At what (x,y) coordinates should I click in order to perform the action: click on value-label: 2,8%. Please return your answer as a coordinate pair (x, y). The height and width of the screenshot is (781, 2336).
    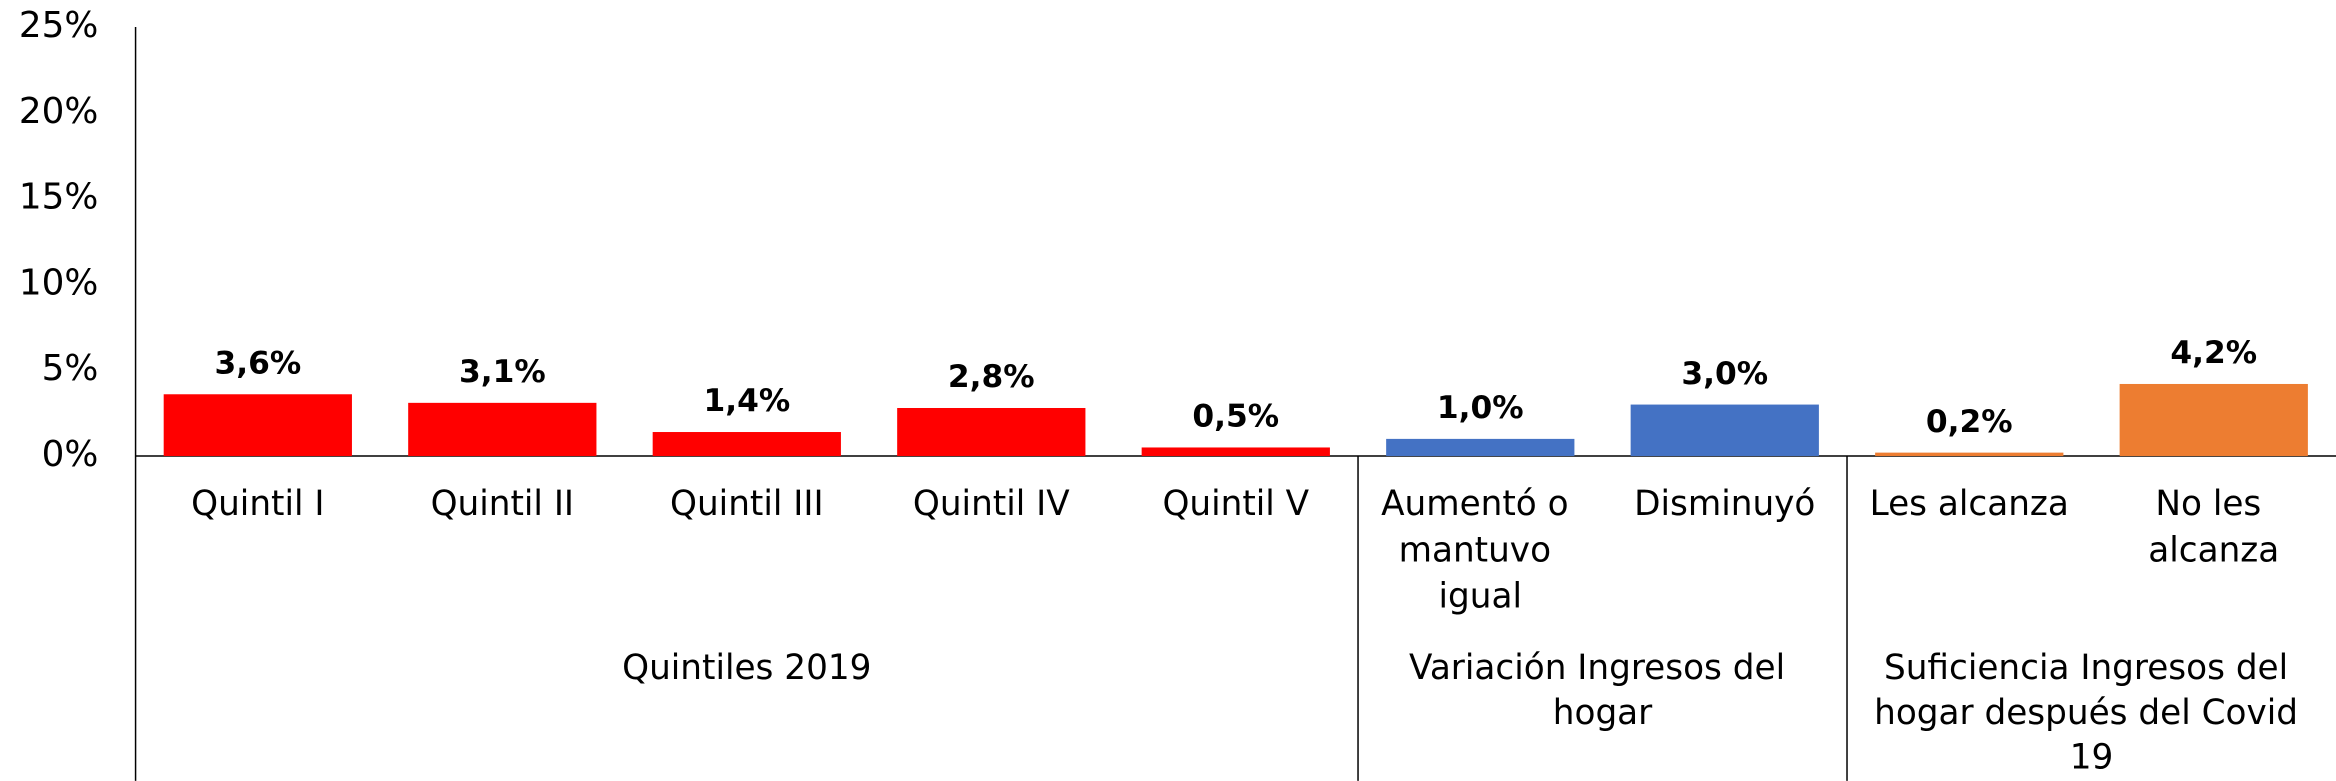
    Looking at the image, I should click on (991, 377).